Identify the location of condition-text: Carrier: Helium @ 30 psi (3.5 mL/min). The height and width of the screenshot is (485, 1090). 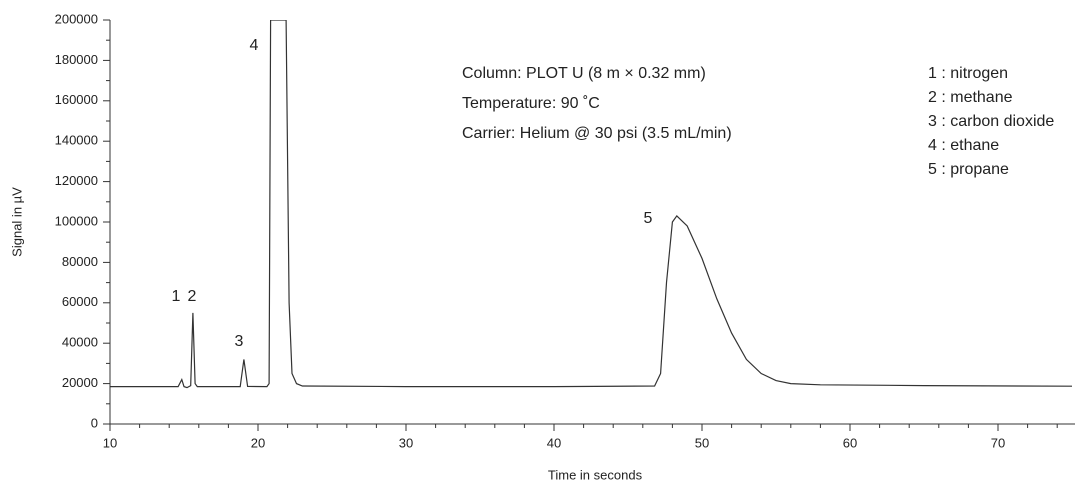
(597, 133).